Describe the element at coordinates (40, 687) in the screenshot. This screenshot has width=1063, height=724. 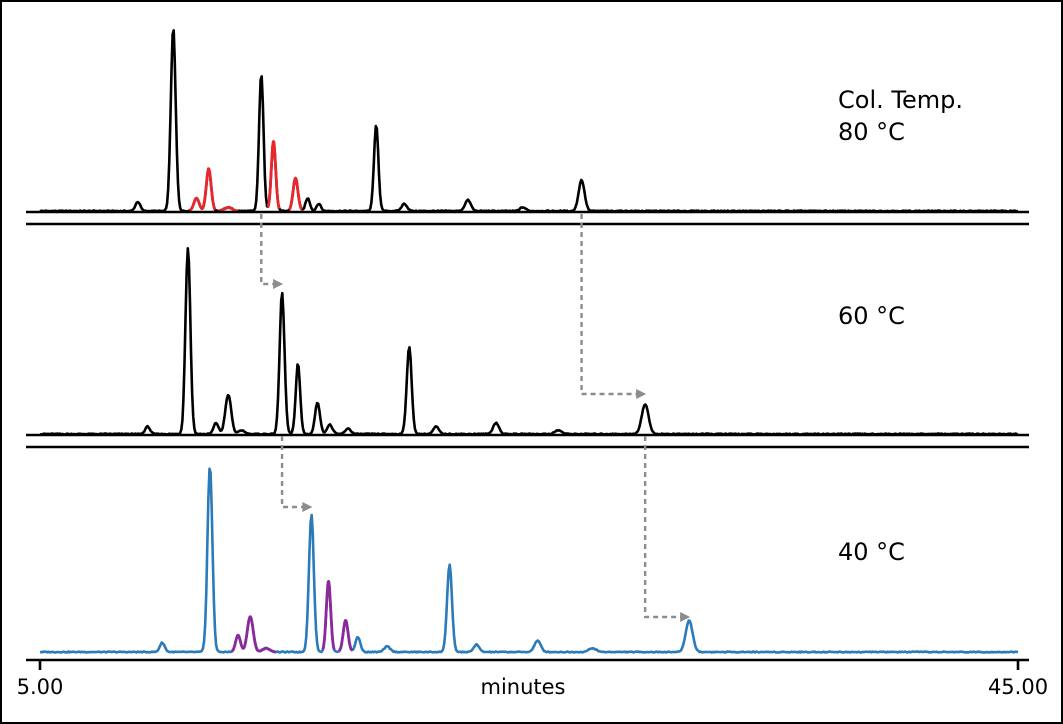
I see `x-tick-label-start: 5.00` at that location.